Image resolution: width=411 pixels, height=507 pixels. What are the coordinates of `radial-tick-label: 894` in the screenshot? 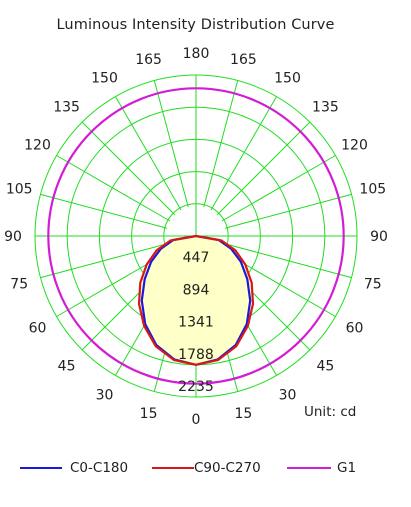 It's located at (196, 290).